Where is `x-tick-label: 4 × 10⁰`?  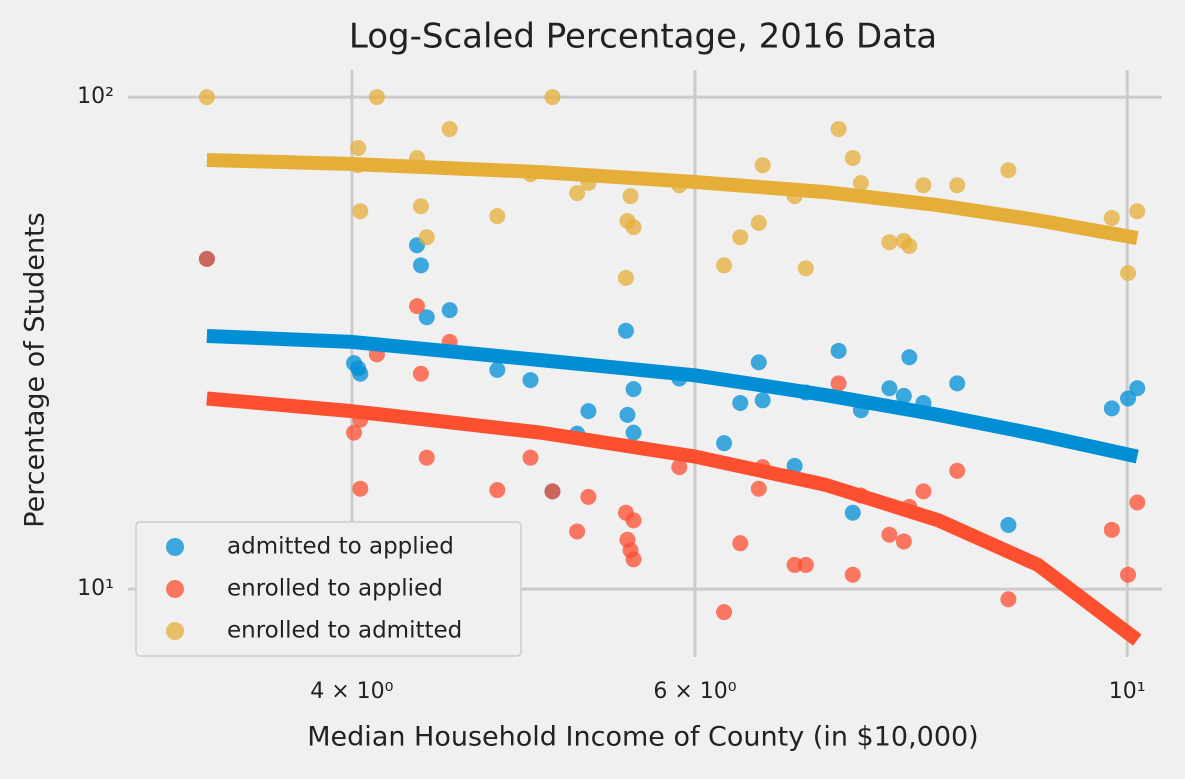
x-tick-label: 4 × 10⁰ is located at coordinates (351, 691).